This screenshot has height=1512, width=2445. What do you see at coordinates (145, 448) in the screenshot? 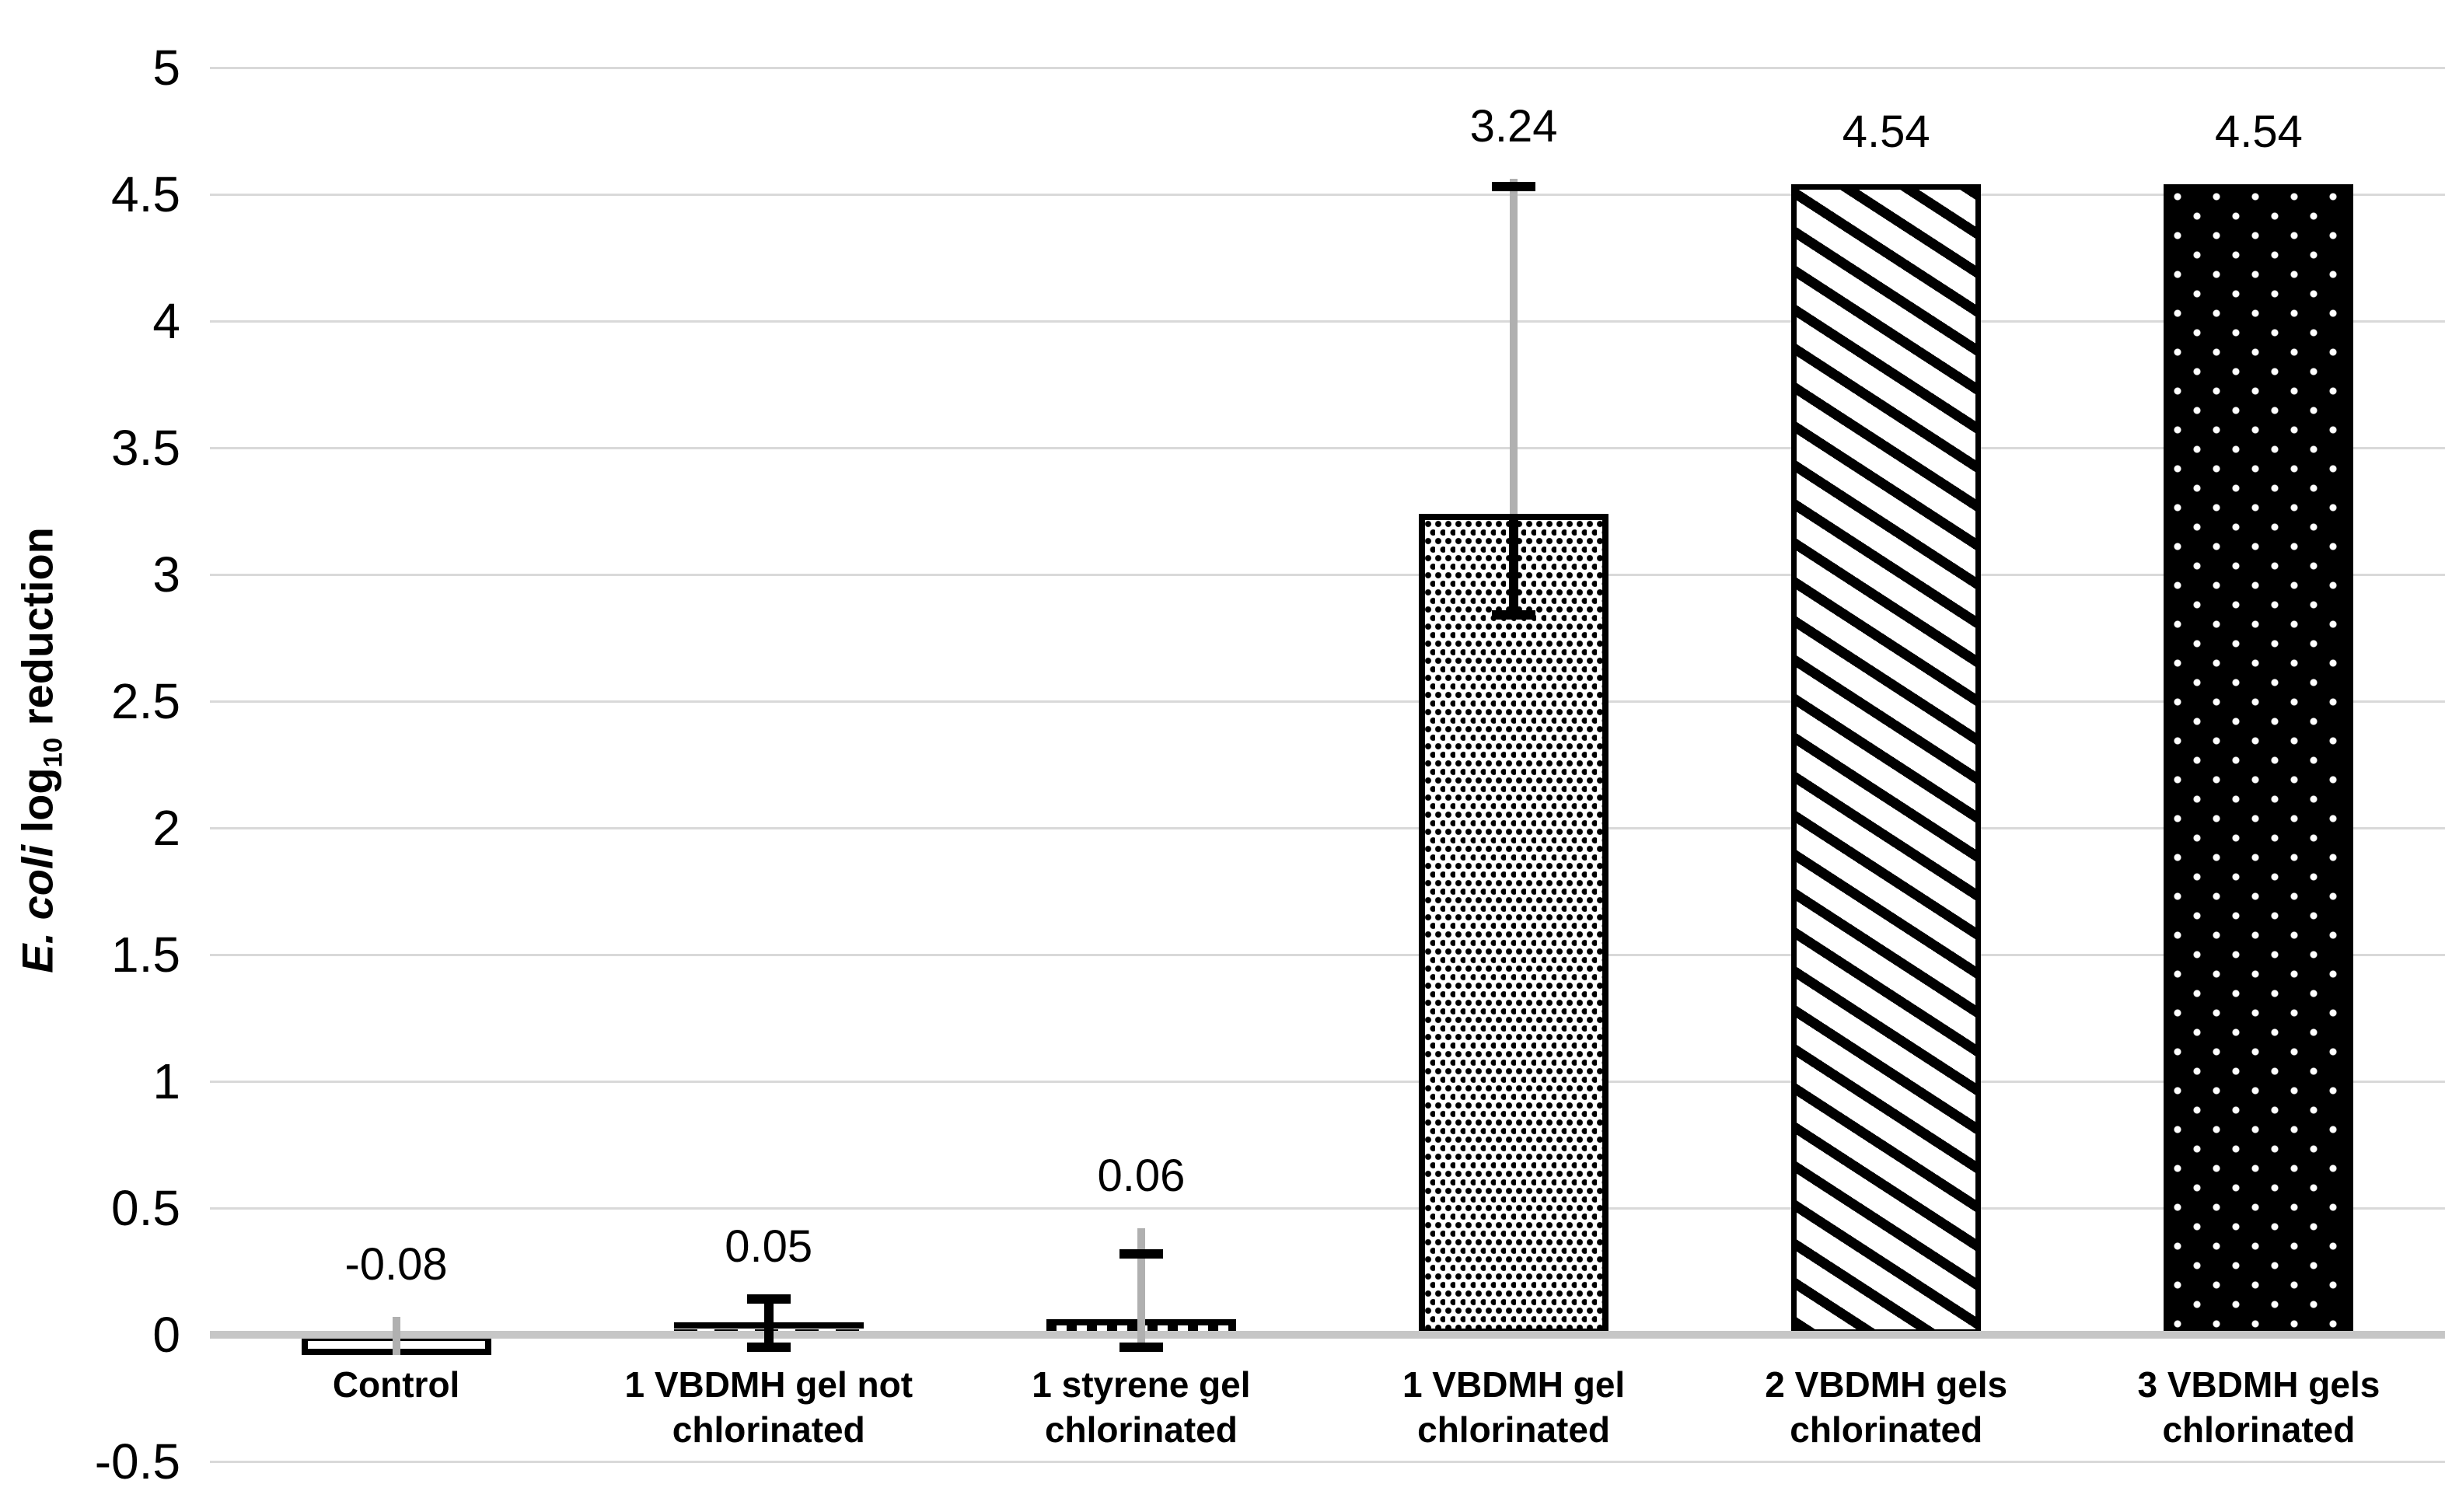
I see `y-tick-label: 3.5` at bounding box center [145, 448].